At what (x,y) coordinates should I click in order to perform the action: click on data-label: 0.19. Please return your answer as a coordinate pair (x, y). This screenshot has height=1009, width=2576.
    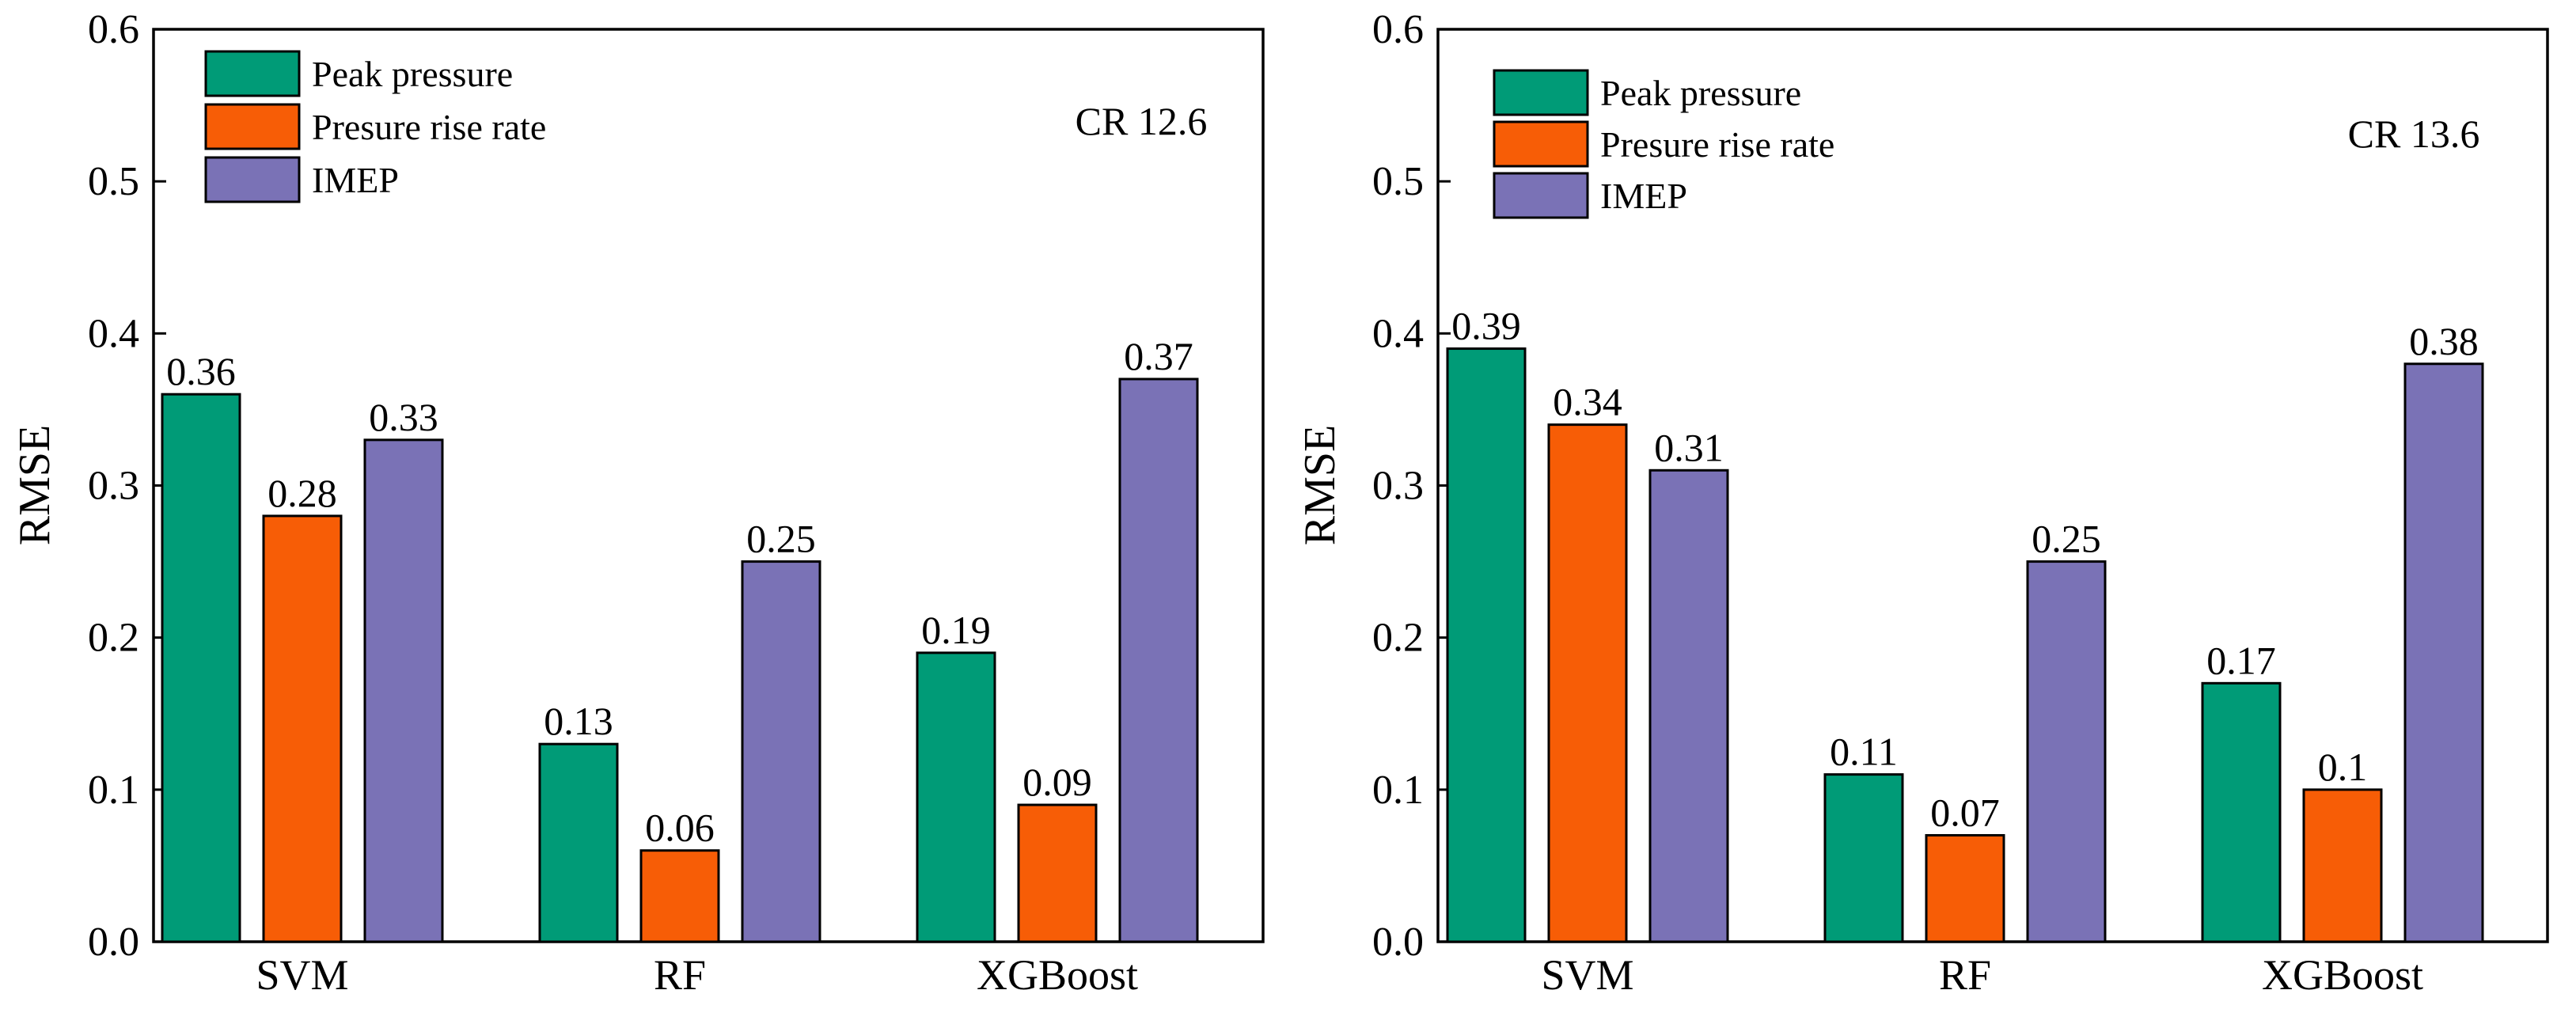
    Looking at the image, I should click on (956, 630).